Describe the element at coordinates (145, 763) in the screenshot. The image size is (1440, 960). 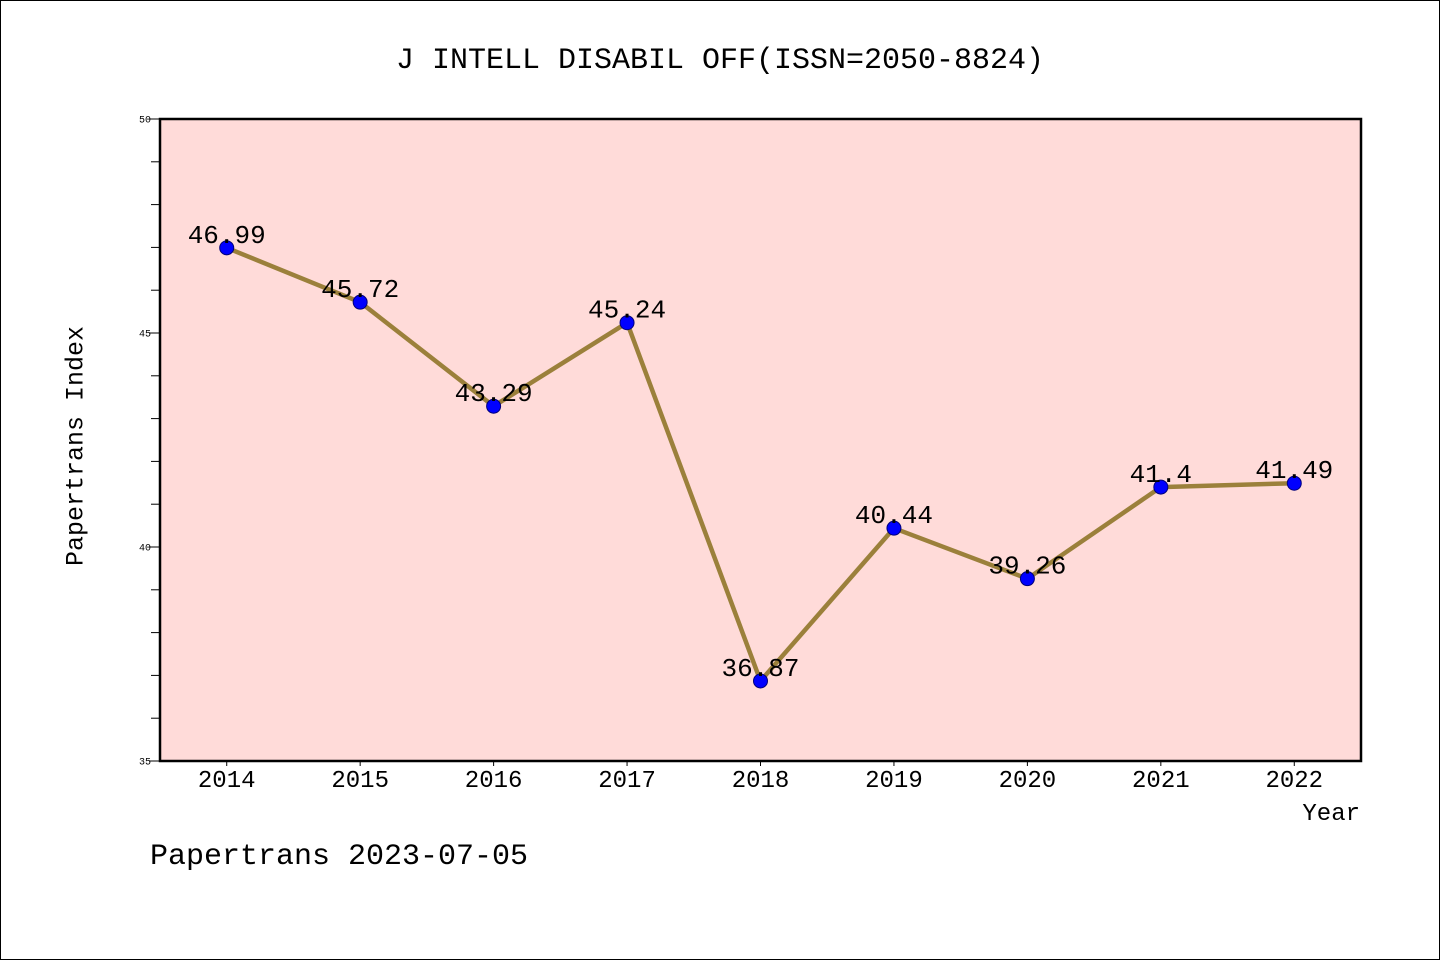
I see `y-tick-label: 35` at that location.